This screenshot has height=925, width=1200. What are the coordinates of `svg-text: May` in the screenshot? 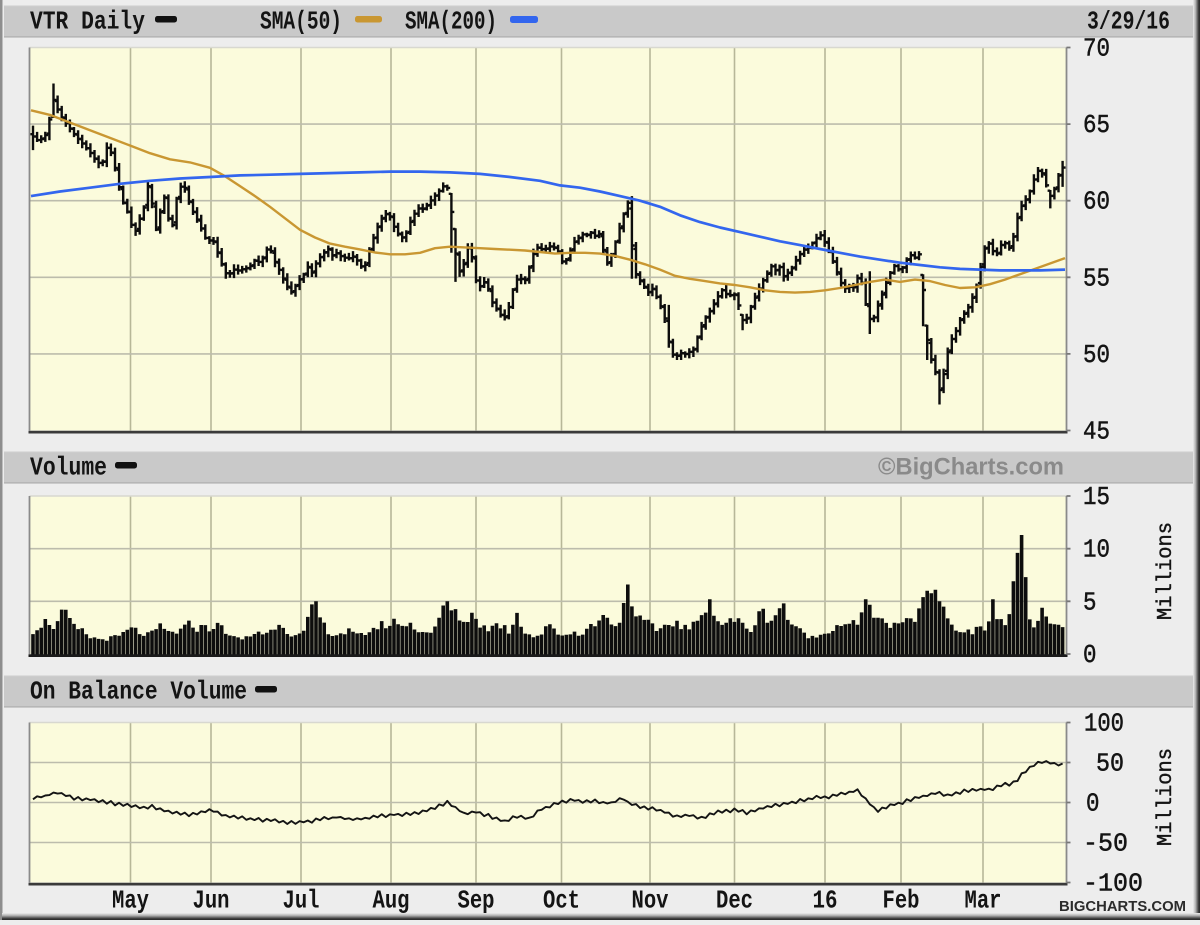 It's located at (130, 901).